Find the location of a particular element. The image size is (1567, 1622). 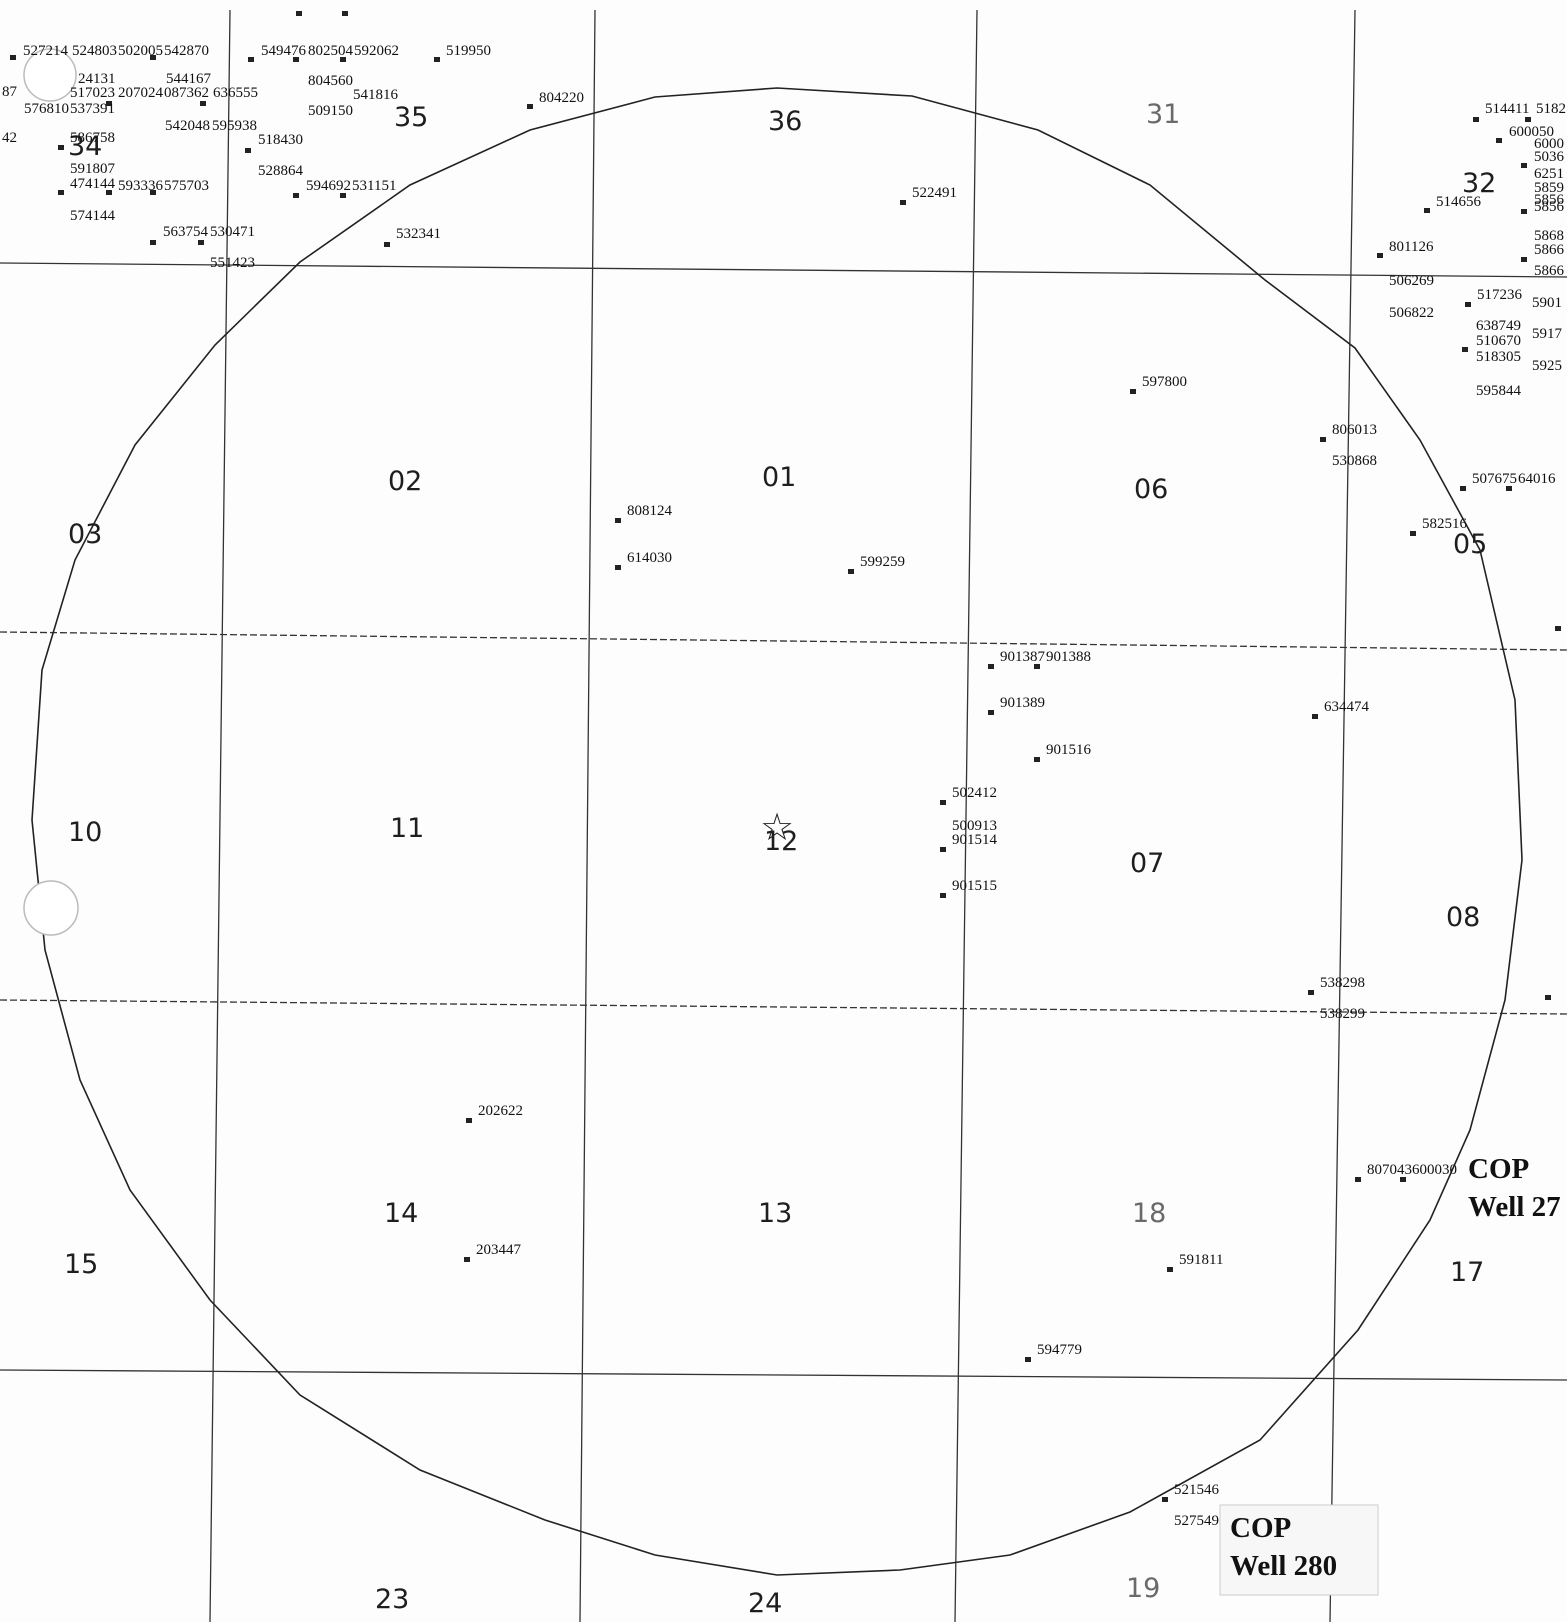

well-id-label: 544167 is located at coordinates (189, 79).